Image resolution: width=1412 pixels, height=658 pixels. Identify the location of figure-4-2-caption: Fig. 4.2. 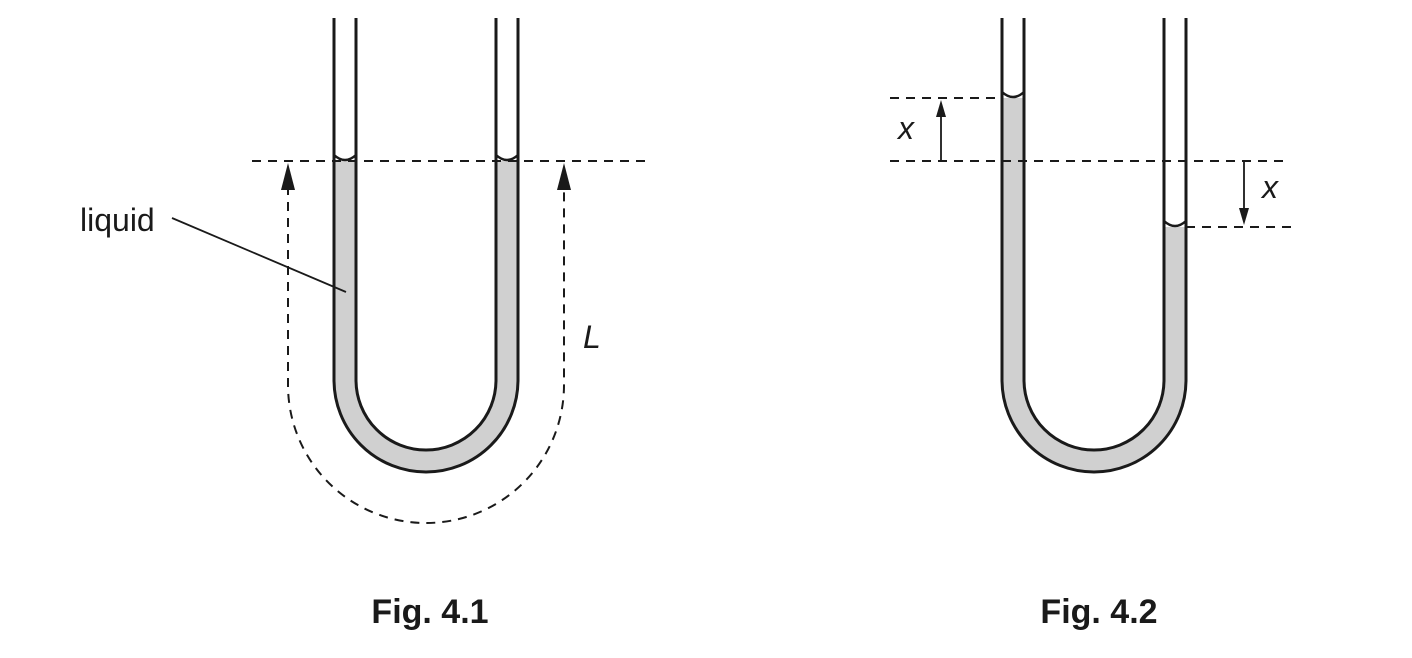
(1098, 612).